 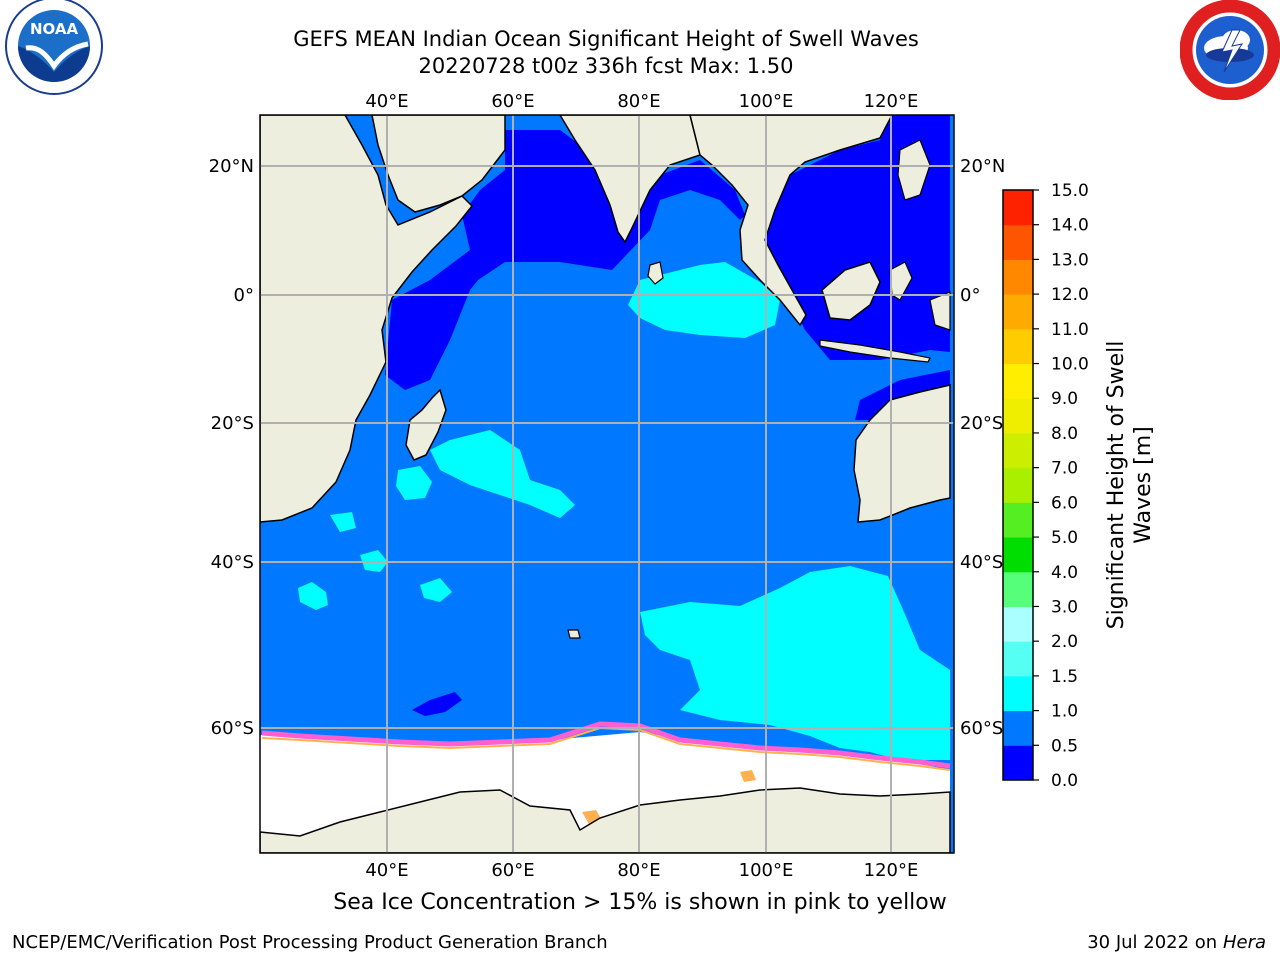 I want to click on lon-label-bottom: 120°E, so click(x=891, y=870).